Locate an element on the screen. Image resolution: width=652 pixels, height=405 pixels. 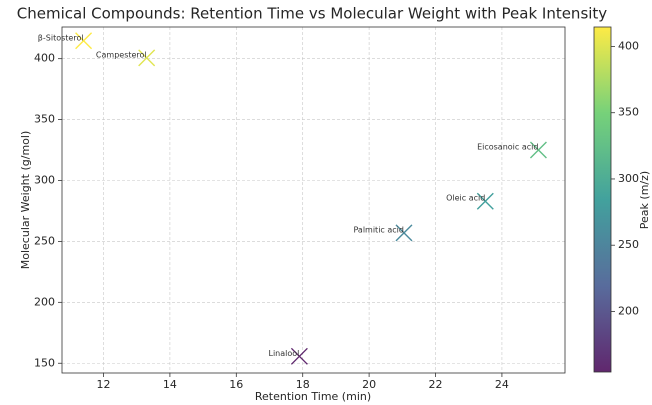
x-tick-label: 22 is located at coordinates (436, 384).